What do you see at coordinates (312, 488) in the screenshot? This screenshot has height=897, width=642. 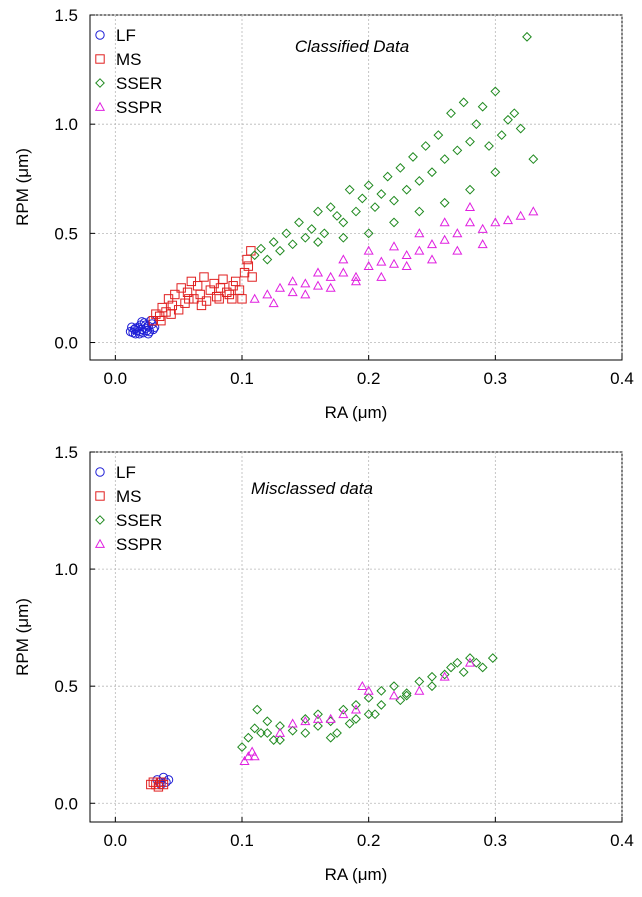 I see `chart-annotation: Misclassed data` at bounding box center [312, 488].